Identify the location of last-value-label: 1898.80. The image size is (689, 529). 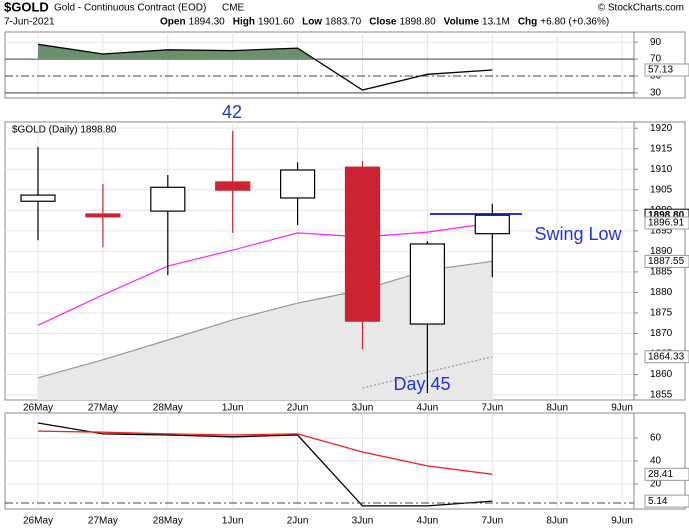
(666, 215).